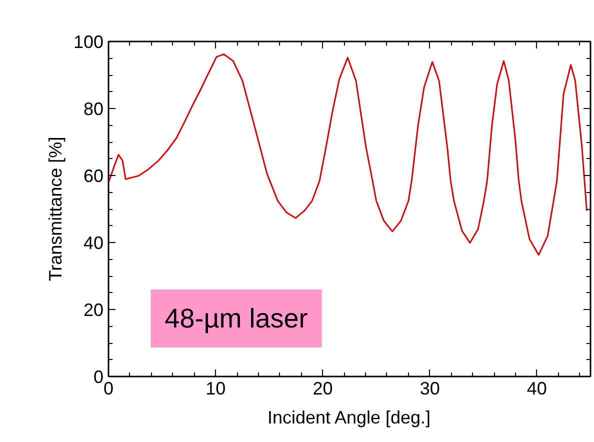  I want to click on y-axis-title: Transmittance [%], so click(55, 209).